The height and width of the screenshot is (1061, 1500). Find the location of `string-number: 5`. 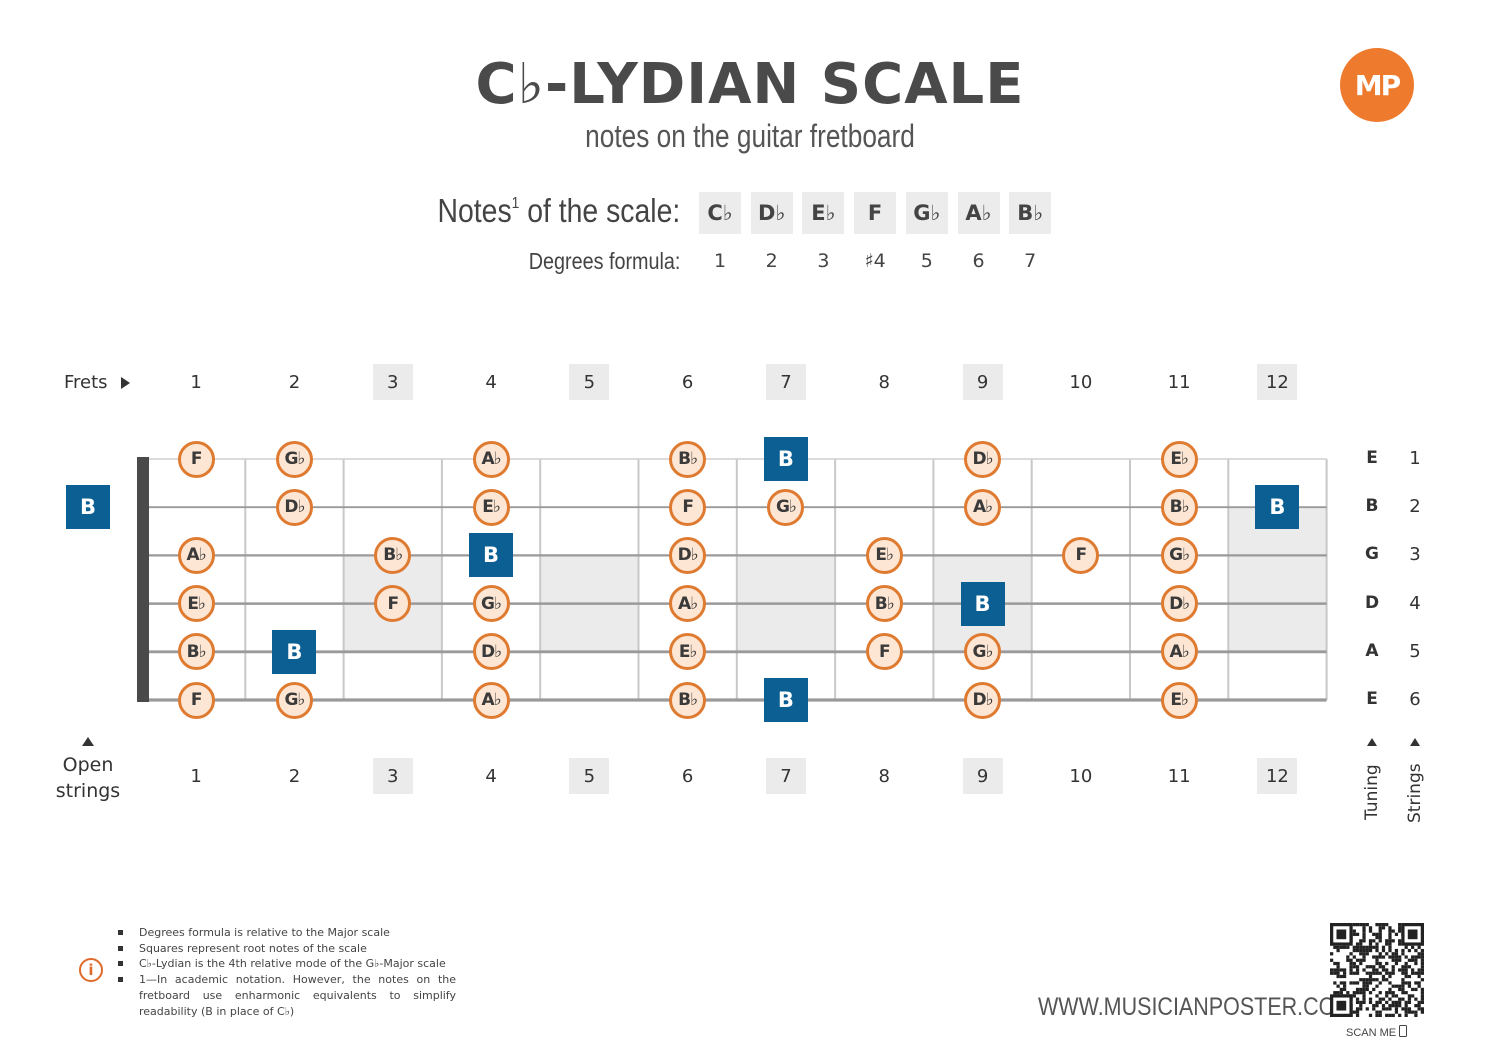

string-number: 5 is located at coordinates (1415, 651).